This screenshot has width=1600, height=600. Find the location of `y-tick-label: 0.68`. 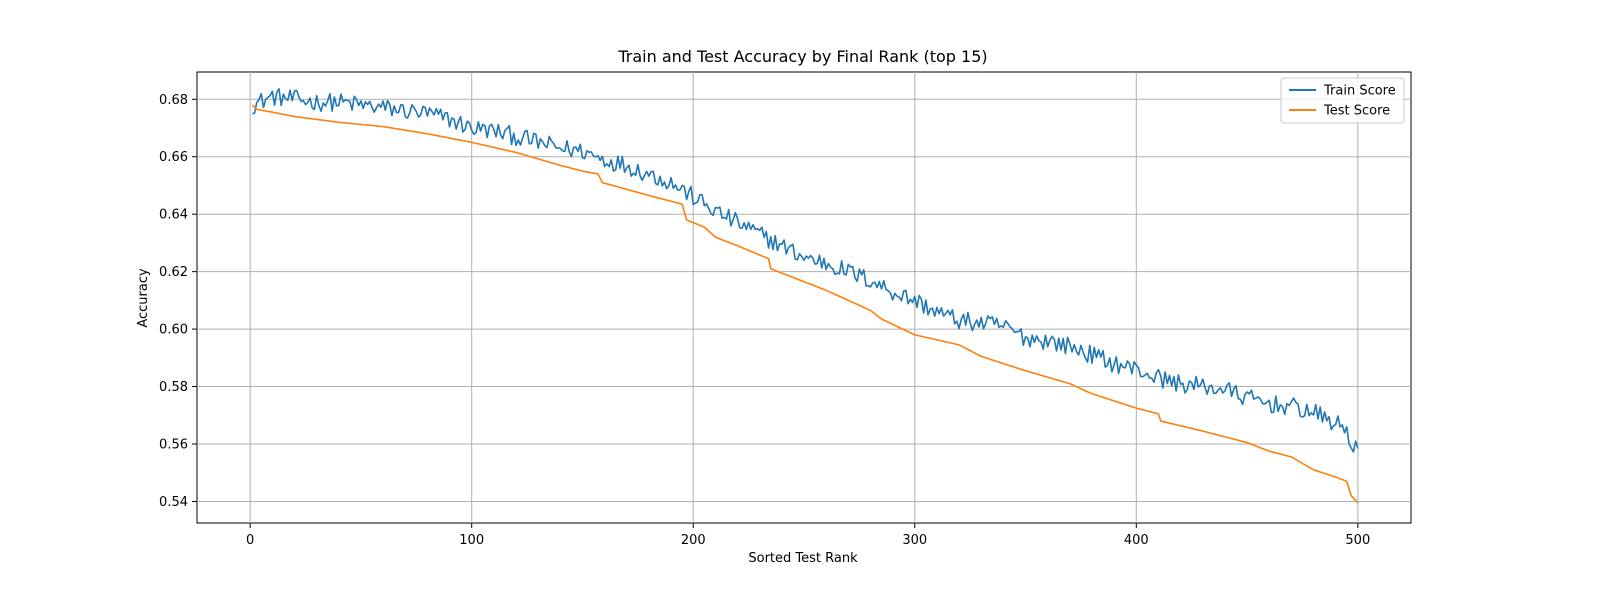

y-tick-label: 0.68 is located at coordinates (173, 100).